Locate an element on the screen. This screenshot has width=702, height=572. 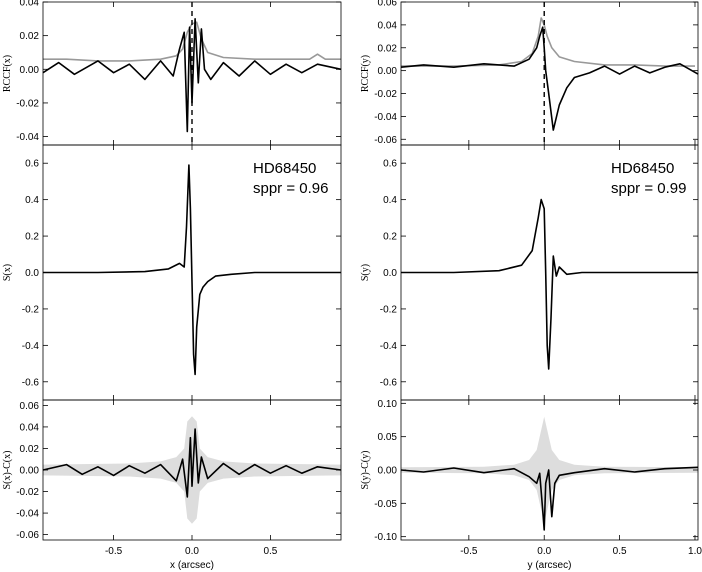
left-middle-annotation-1: sppr = 0.96 is located at coordinates (290, 188).